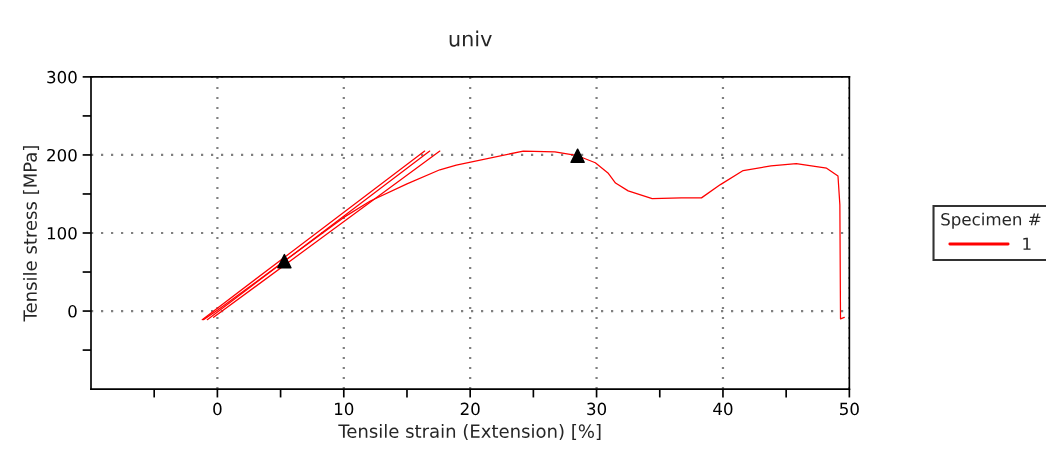 Image resolution: width=1046 pixels, height=466 pixels. Describe the element at coordinates (31, 234) in the screenshot. I see `y-axis-title: Tensile stress [MPa]` at that location.